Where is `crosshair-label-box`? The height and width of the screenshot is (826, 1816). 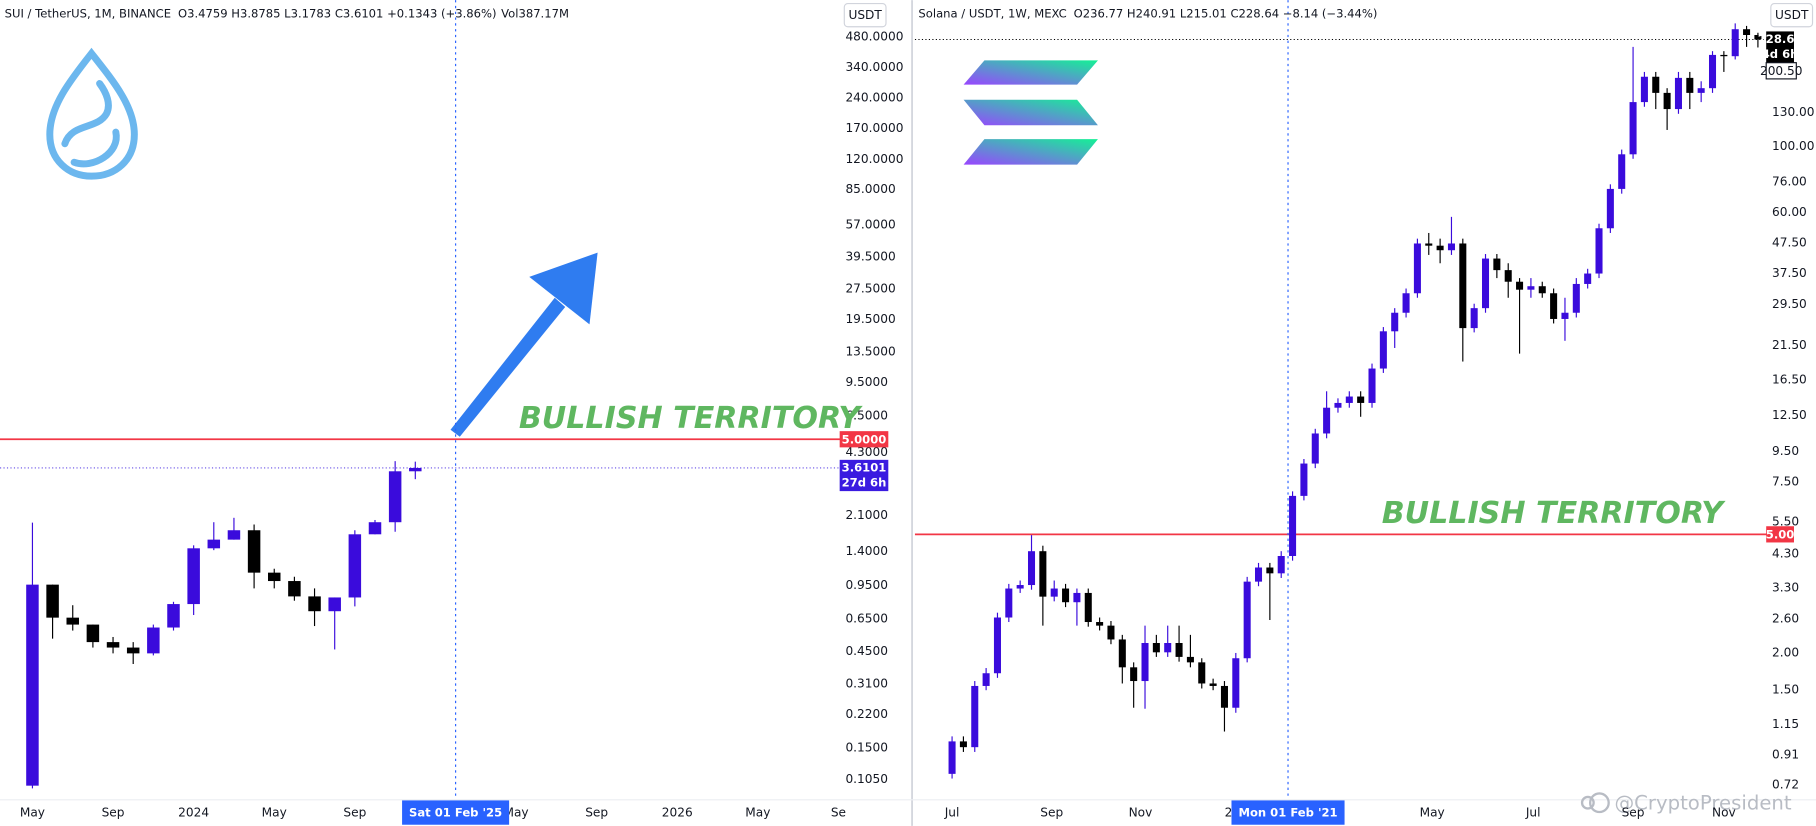 crosshair-label-box is located at coordinates (456, 812).